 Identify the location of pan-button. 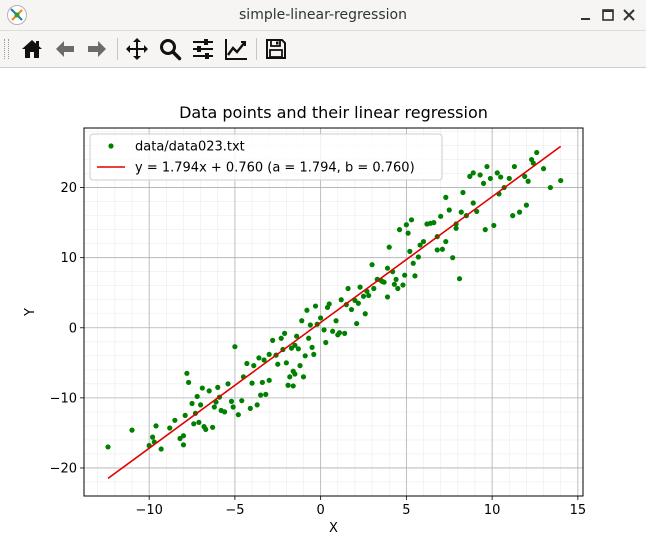
(137, 49).